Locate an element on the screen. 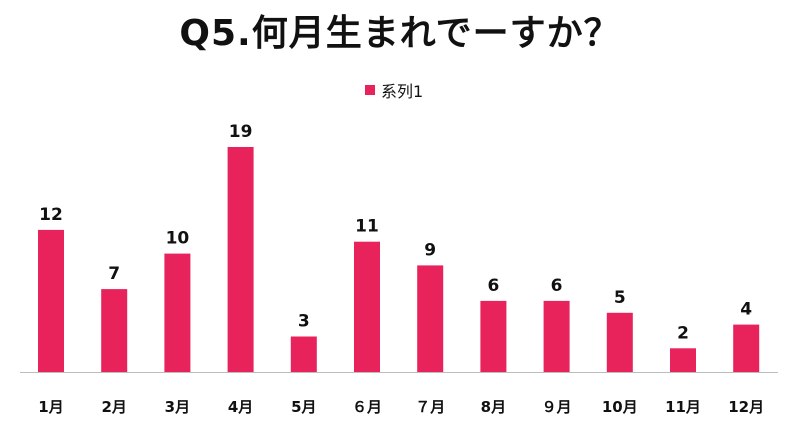 The image size is (800, 427). data-label: 3 is located at coordinates (304, 322).